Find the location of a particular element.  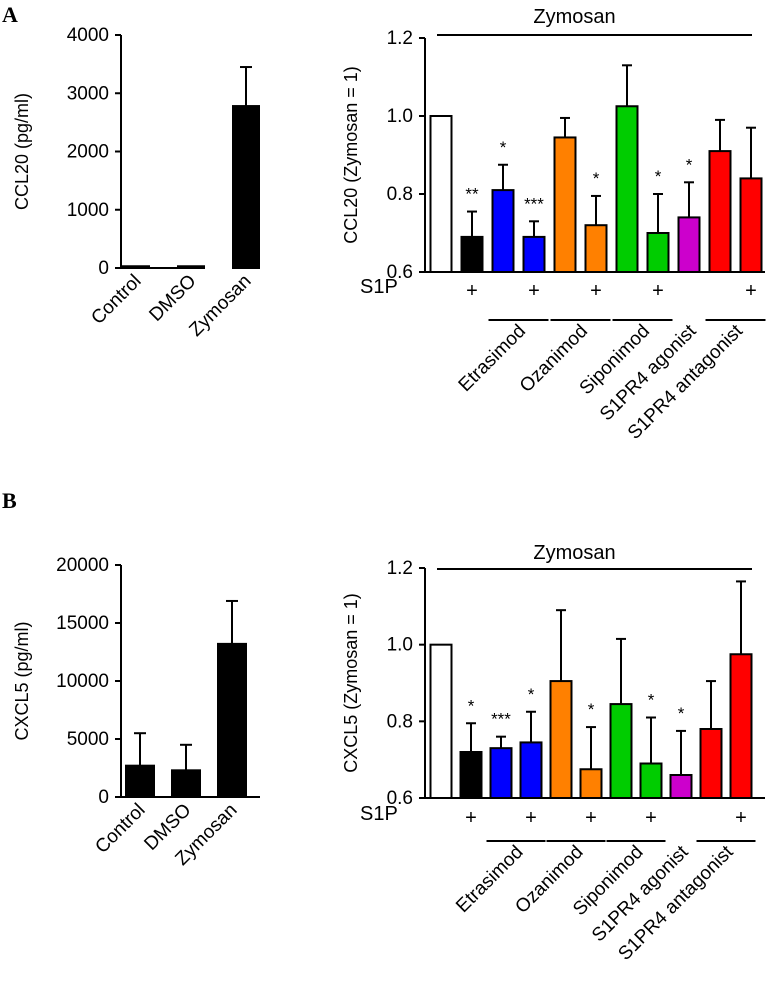

y-tick-label: 5000 is located at coordinates (88, 739).